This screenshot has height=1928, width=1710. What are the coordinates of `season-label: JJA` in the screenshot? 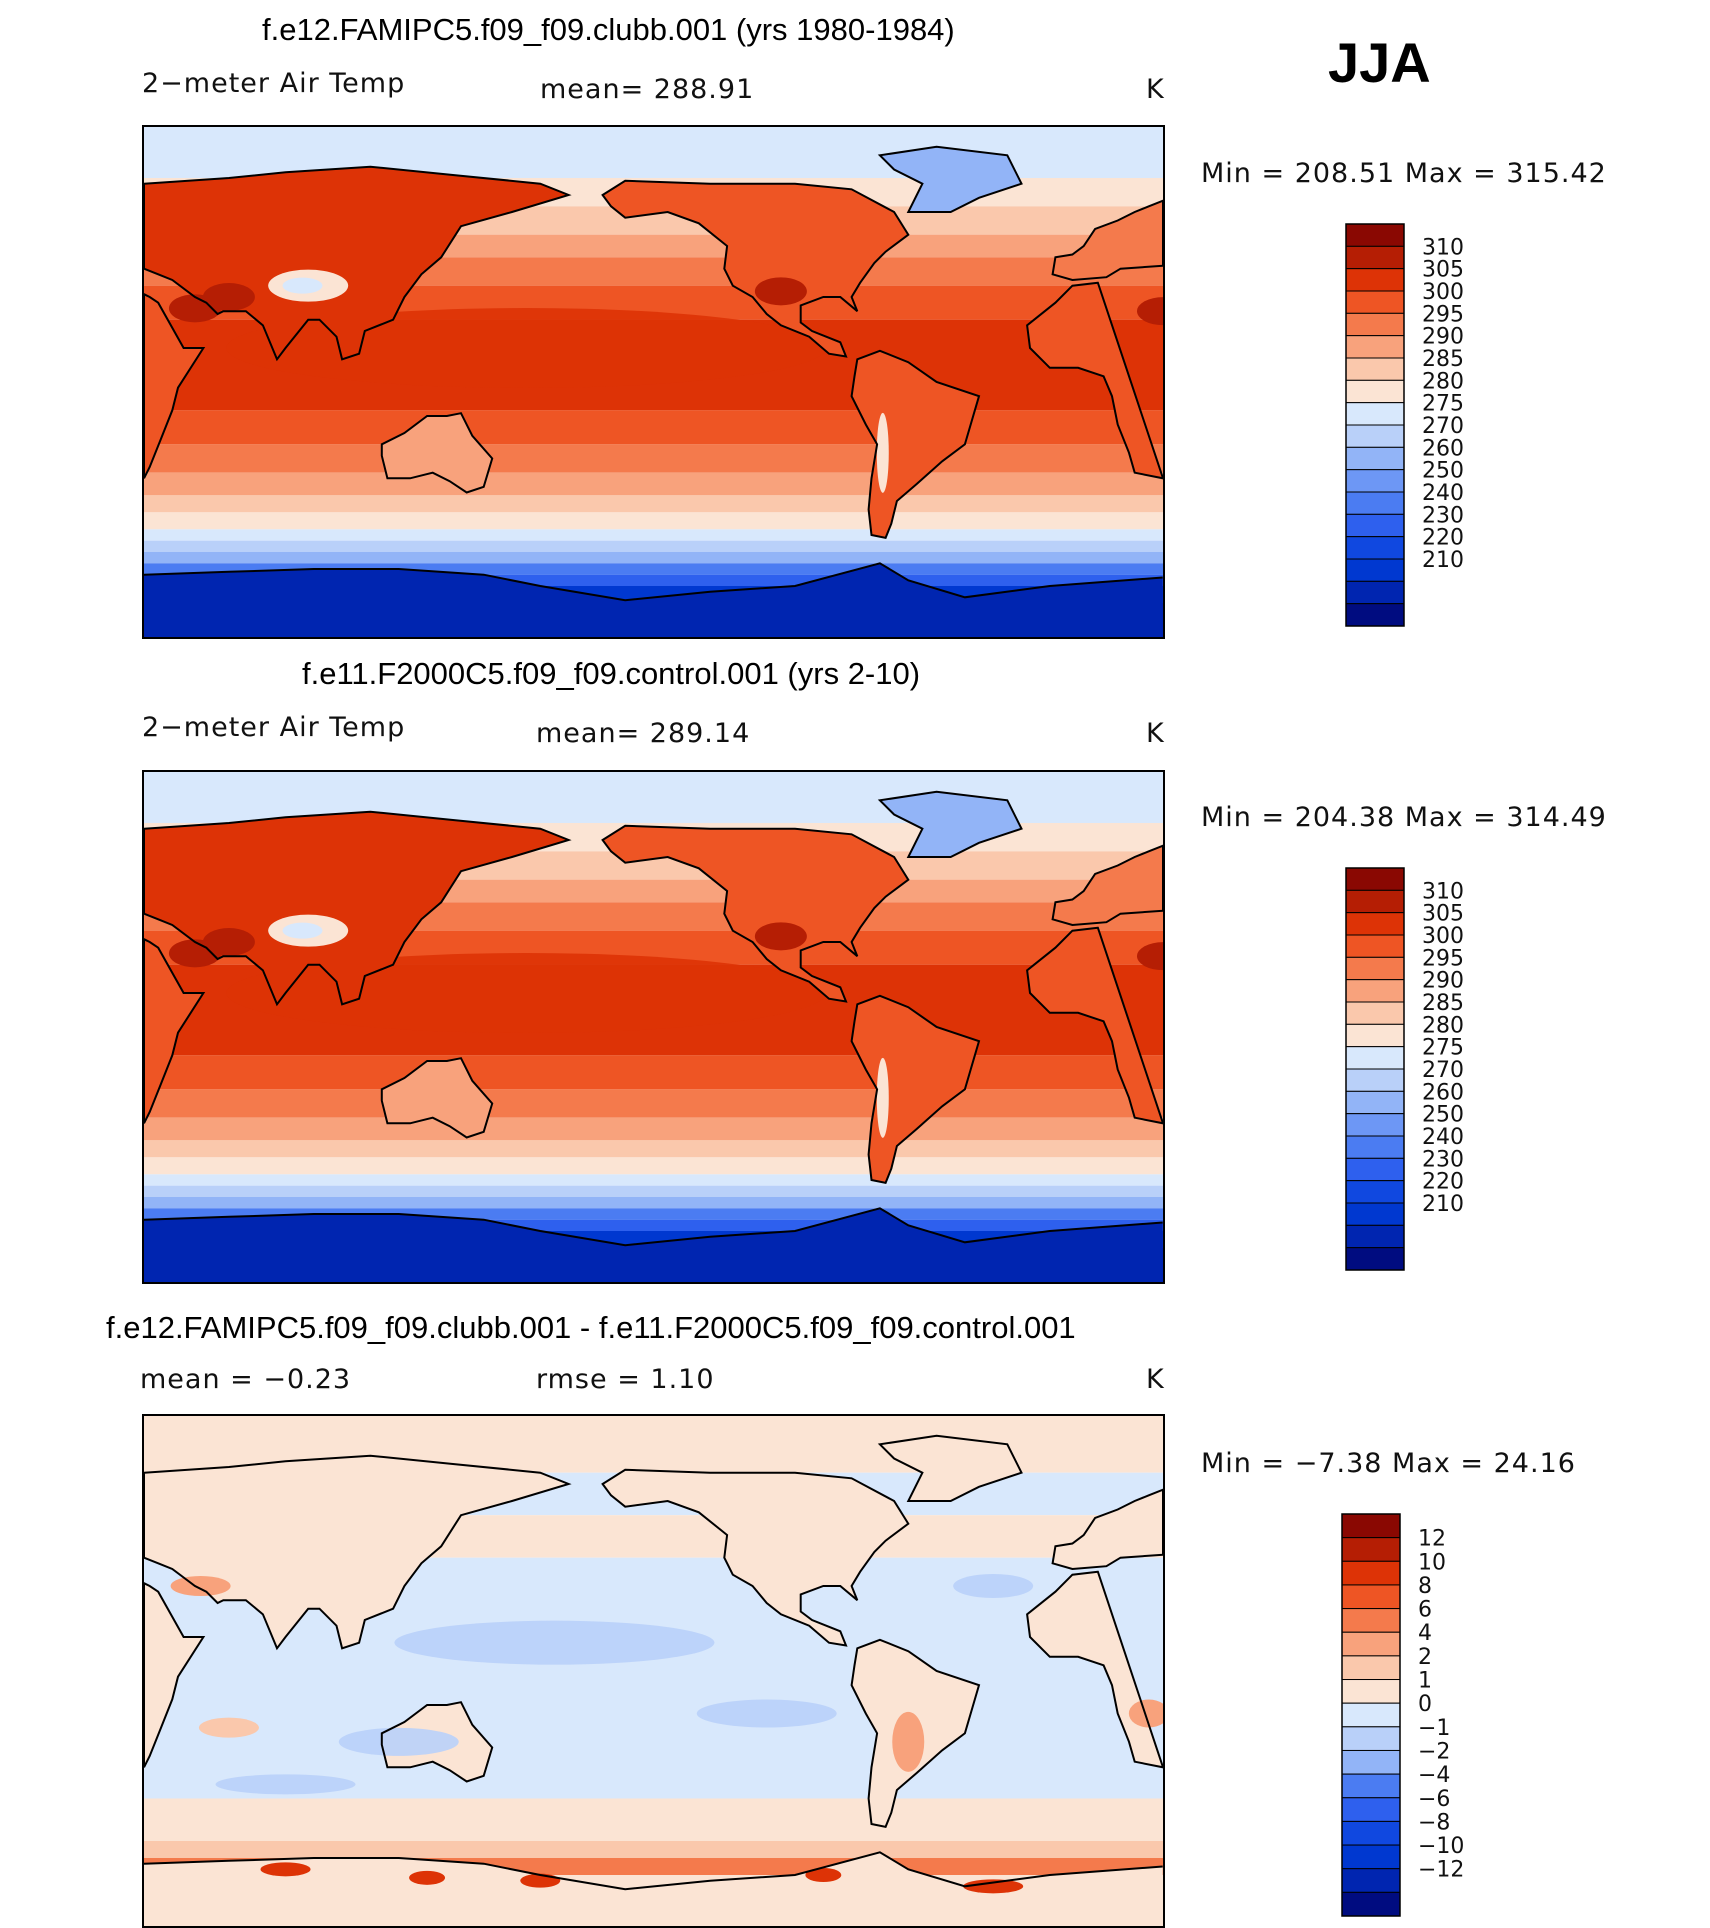 It's located at (1379, 62).